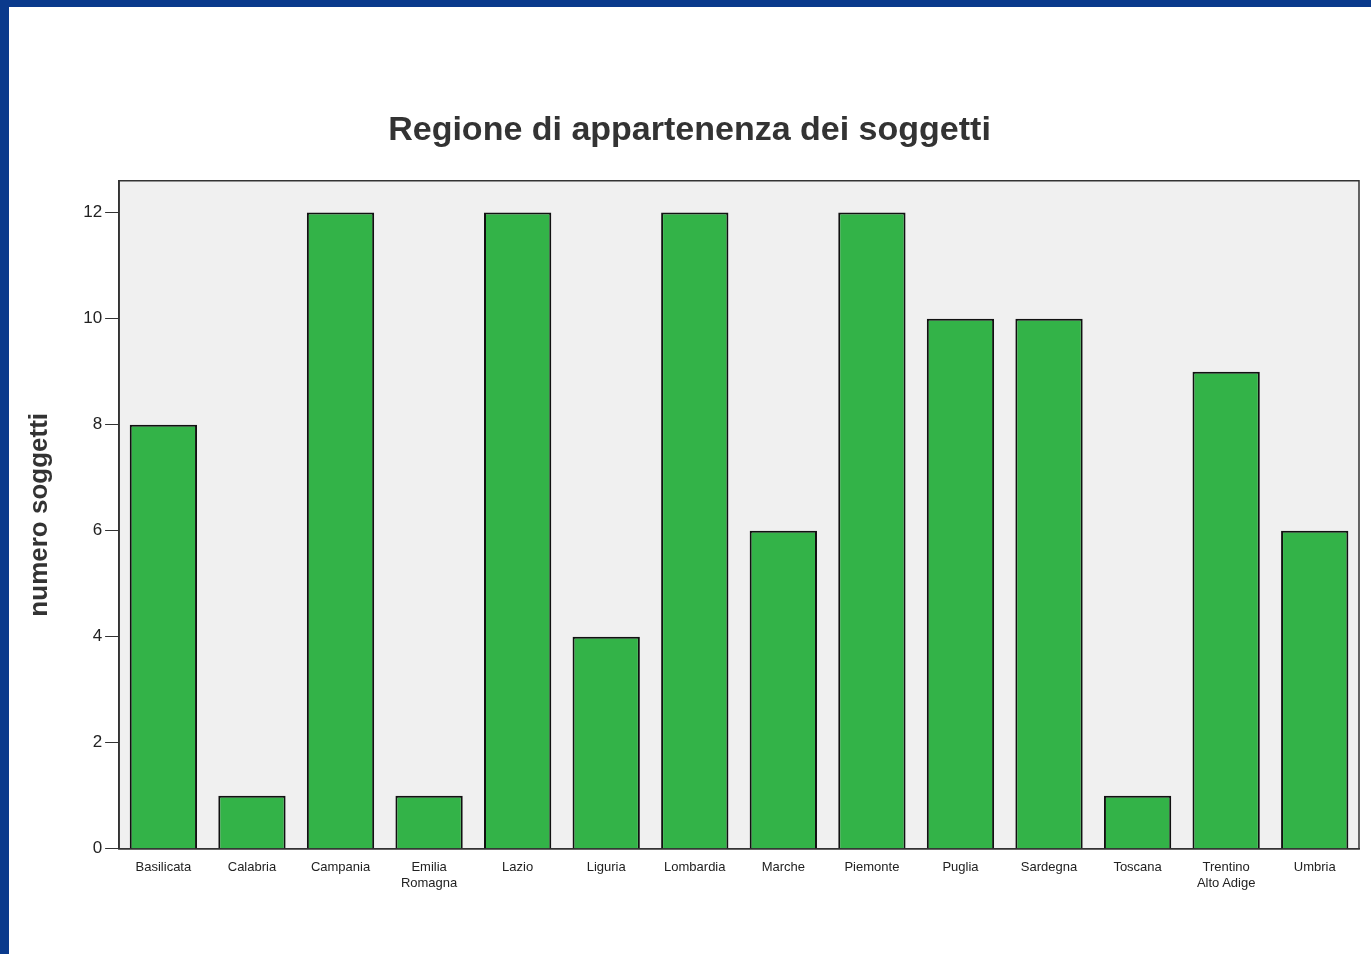  Describe the element at coordinates (93, 212) in the screenshot. I see `y-tick-label: 12` at that location.